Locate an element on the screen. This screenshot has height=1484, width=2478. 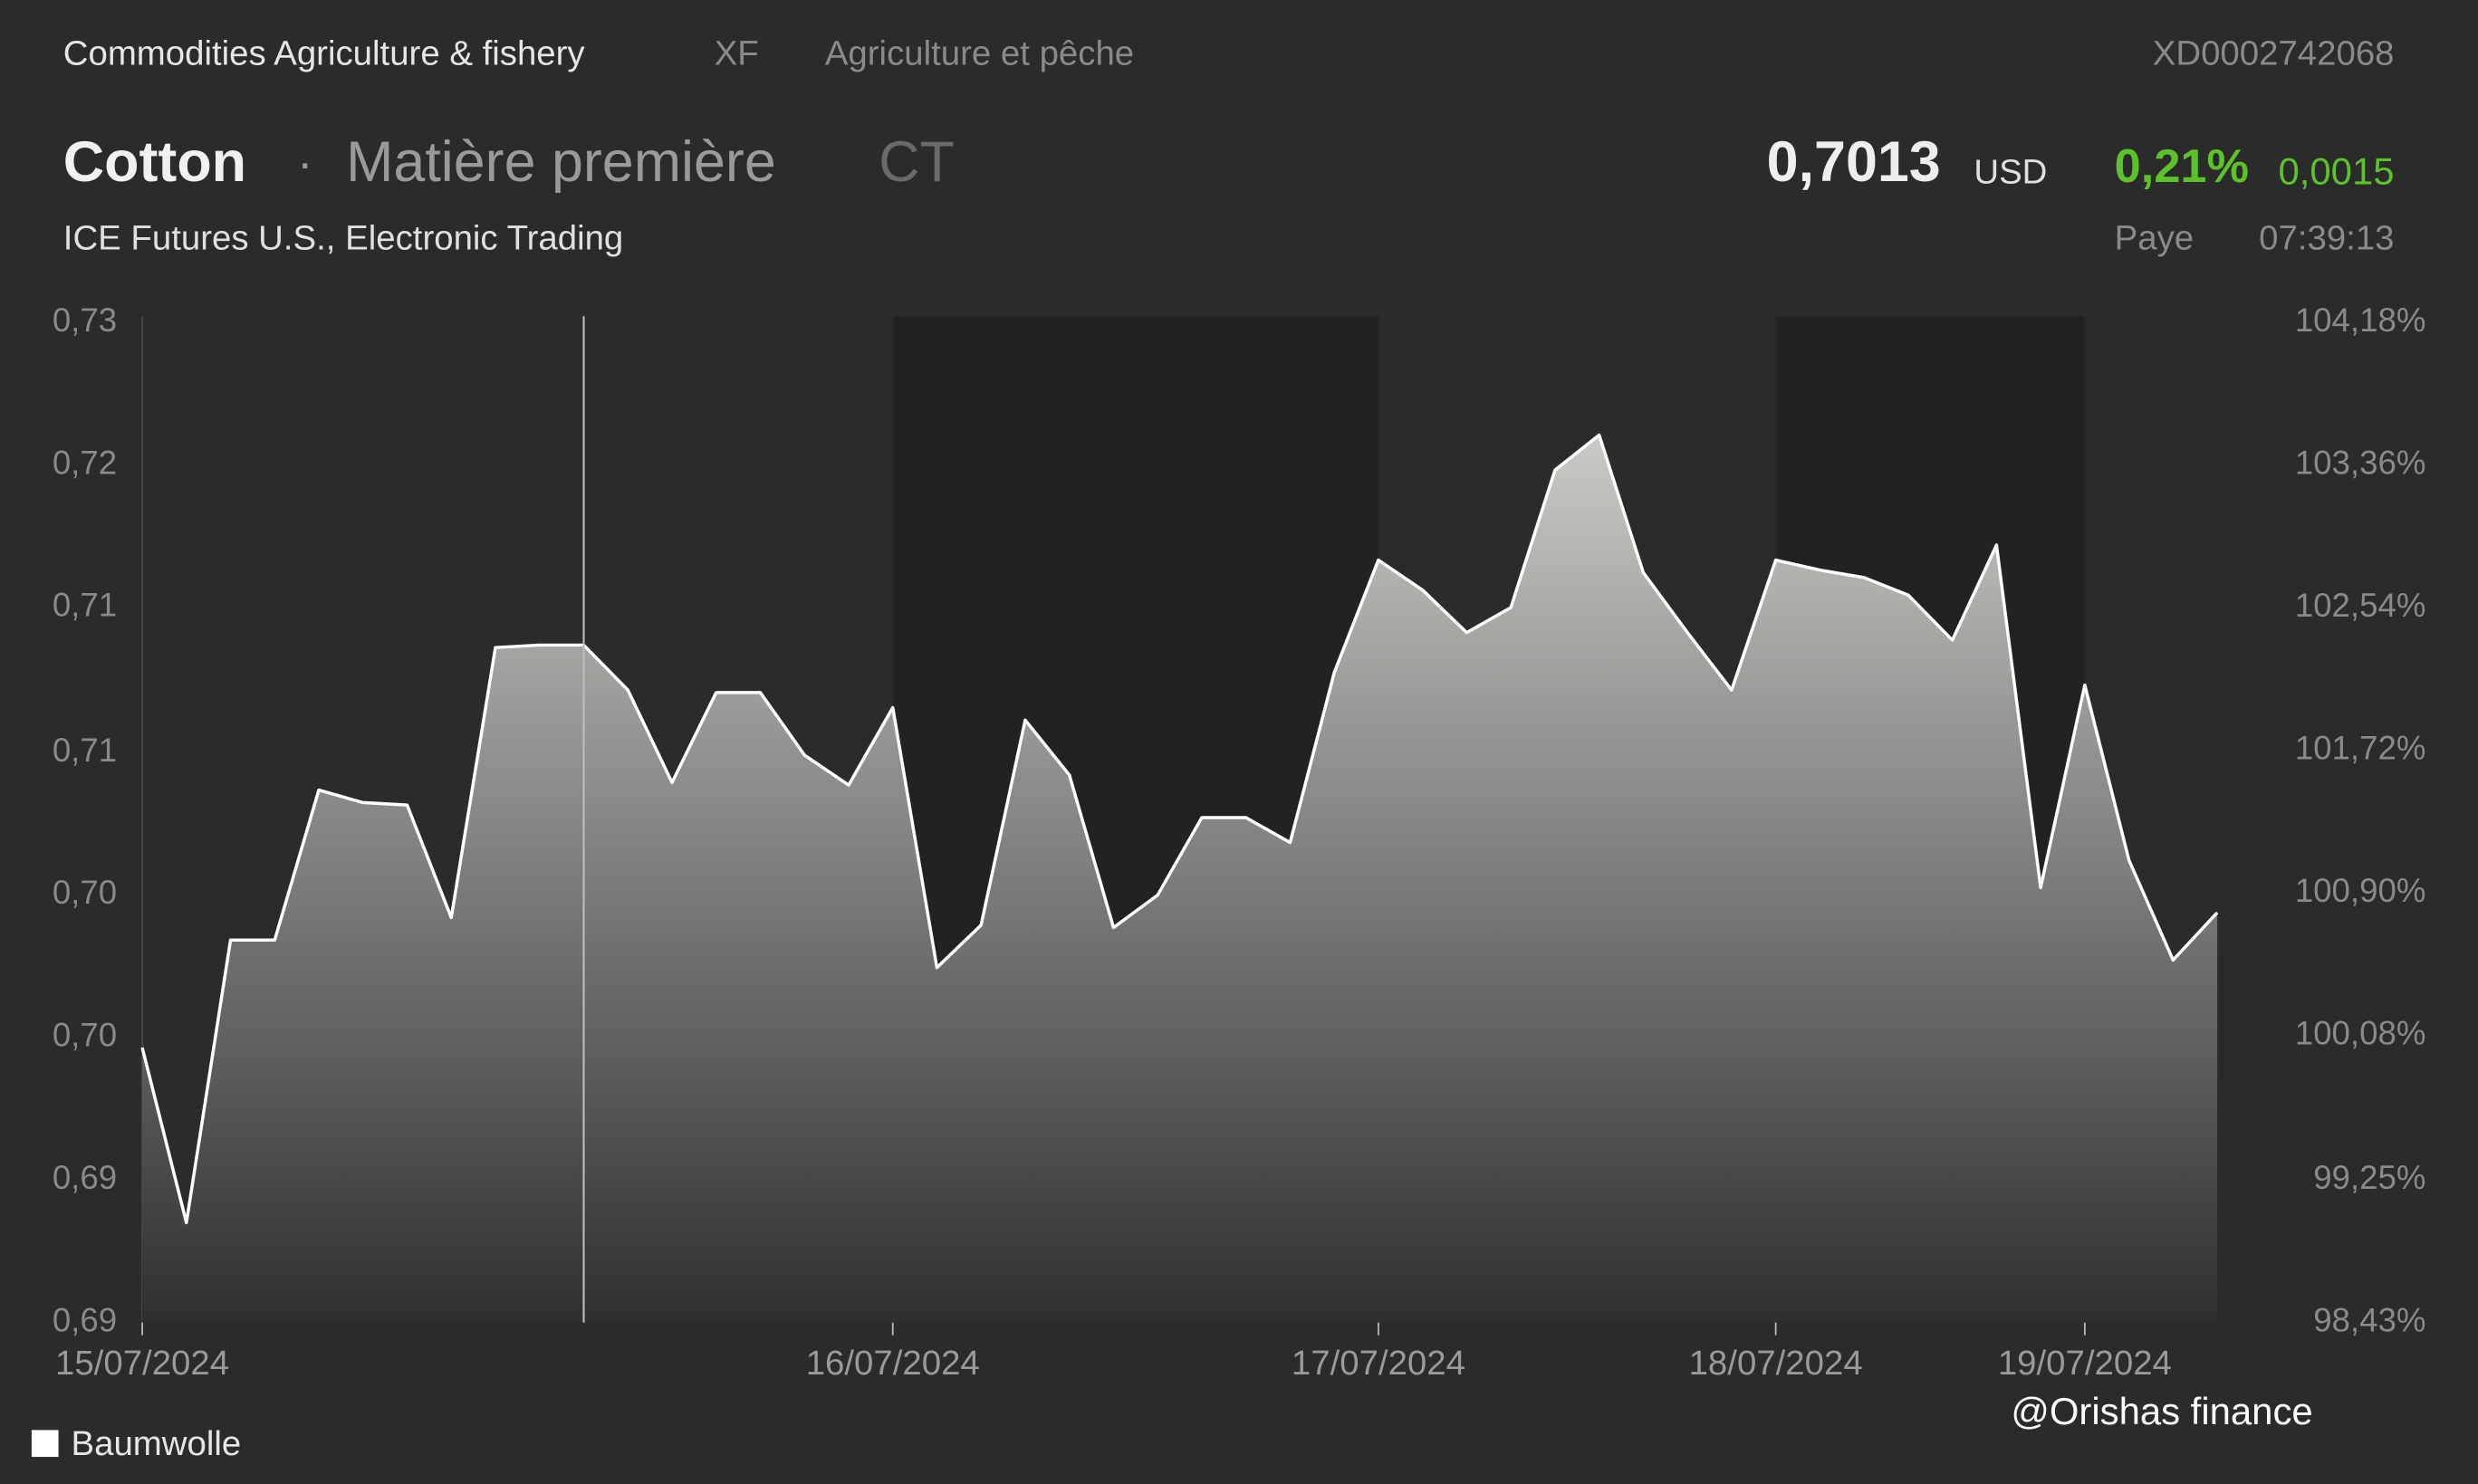
change-pct: 0,21% is located at coordinates (2182, 166).